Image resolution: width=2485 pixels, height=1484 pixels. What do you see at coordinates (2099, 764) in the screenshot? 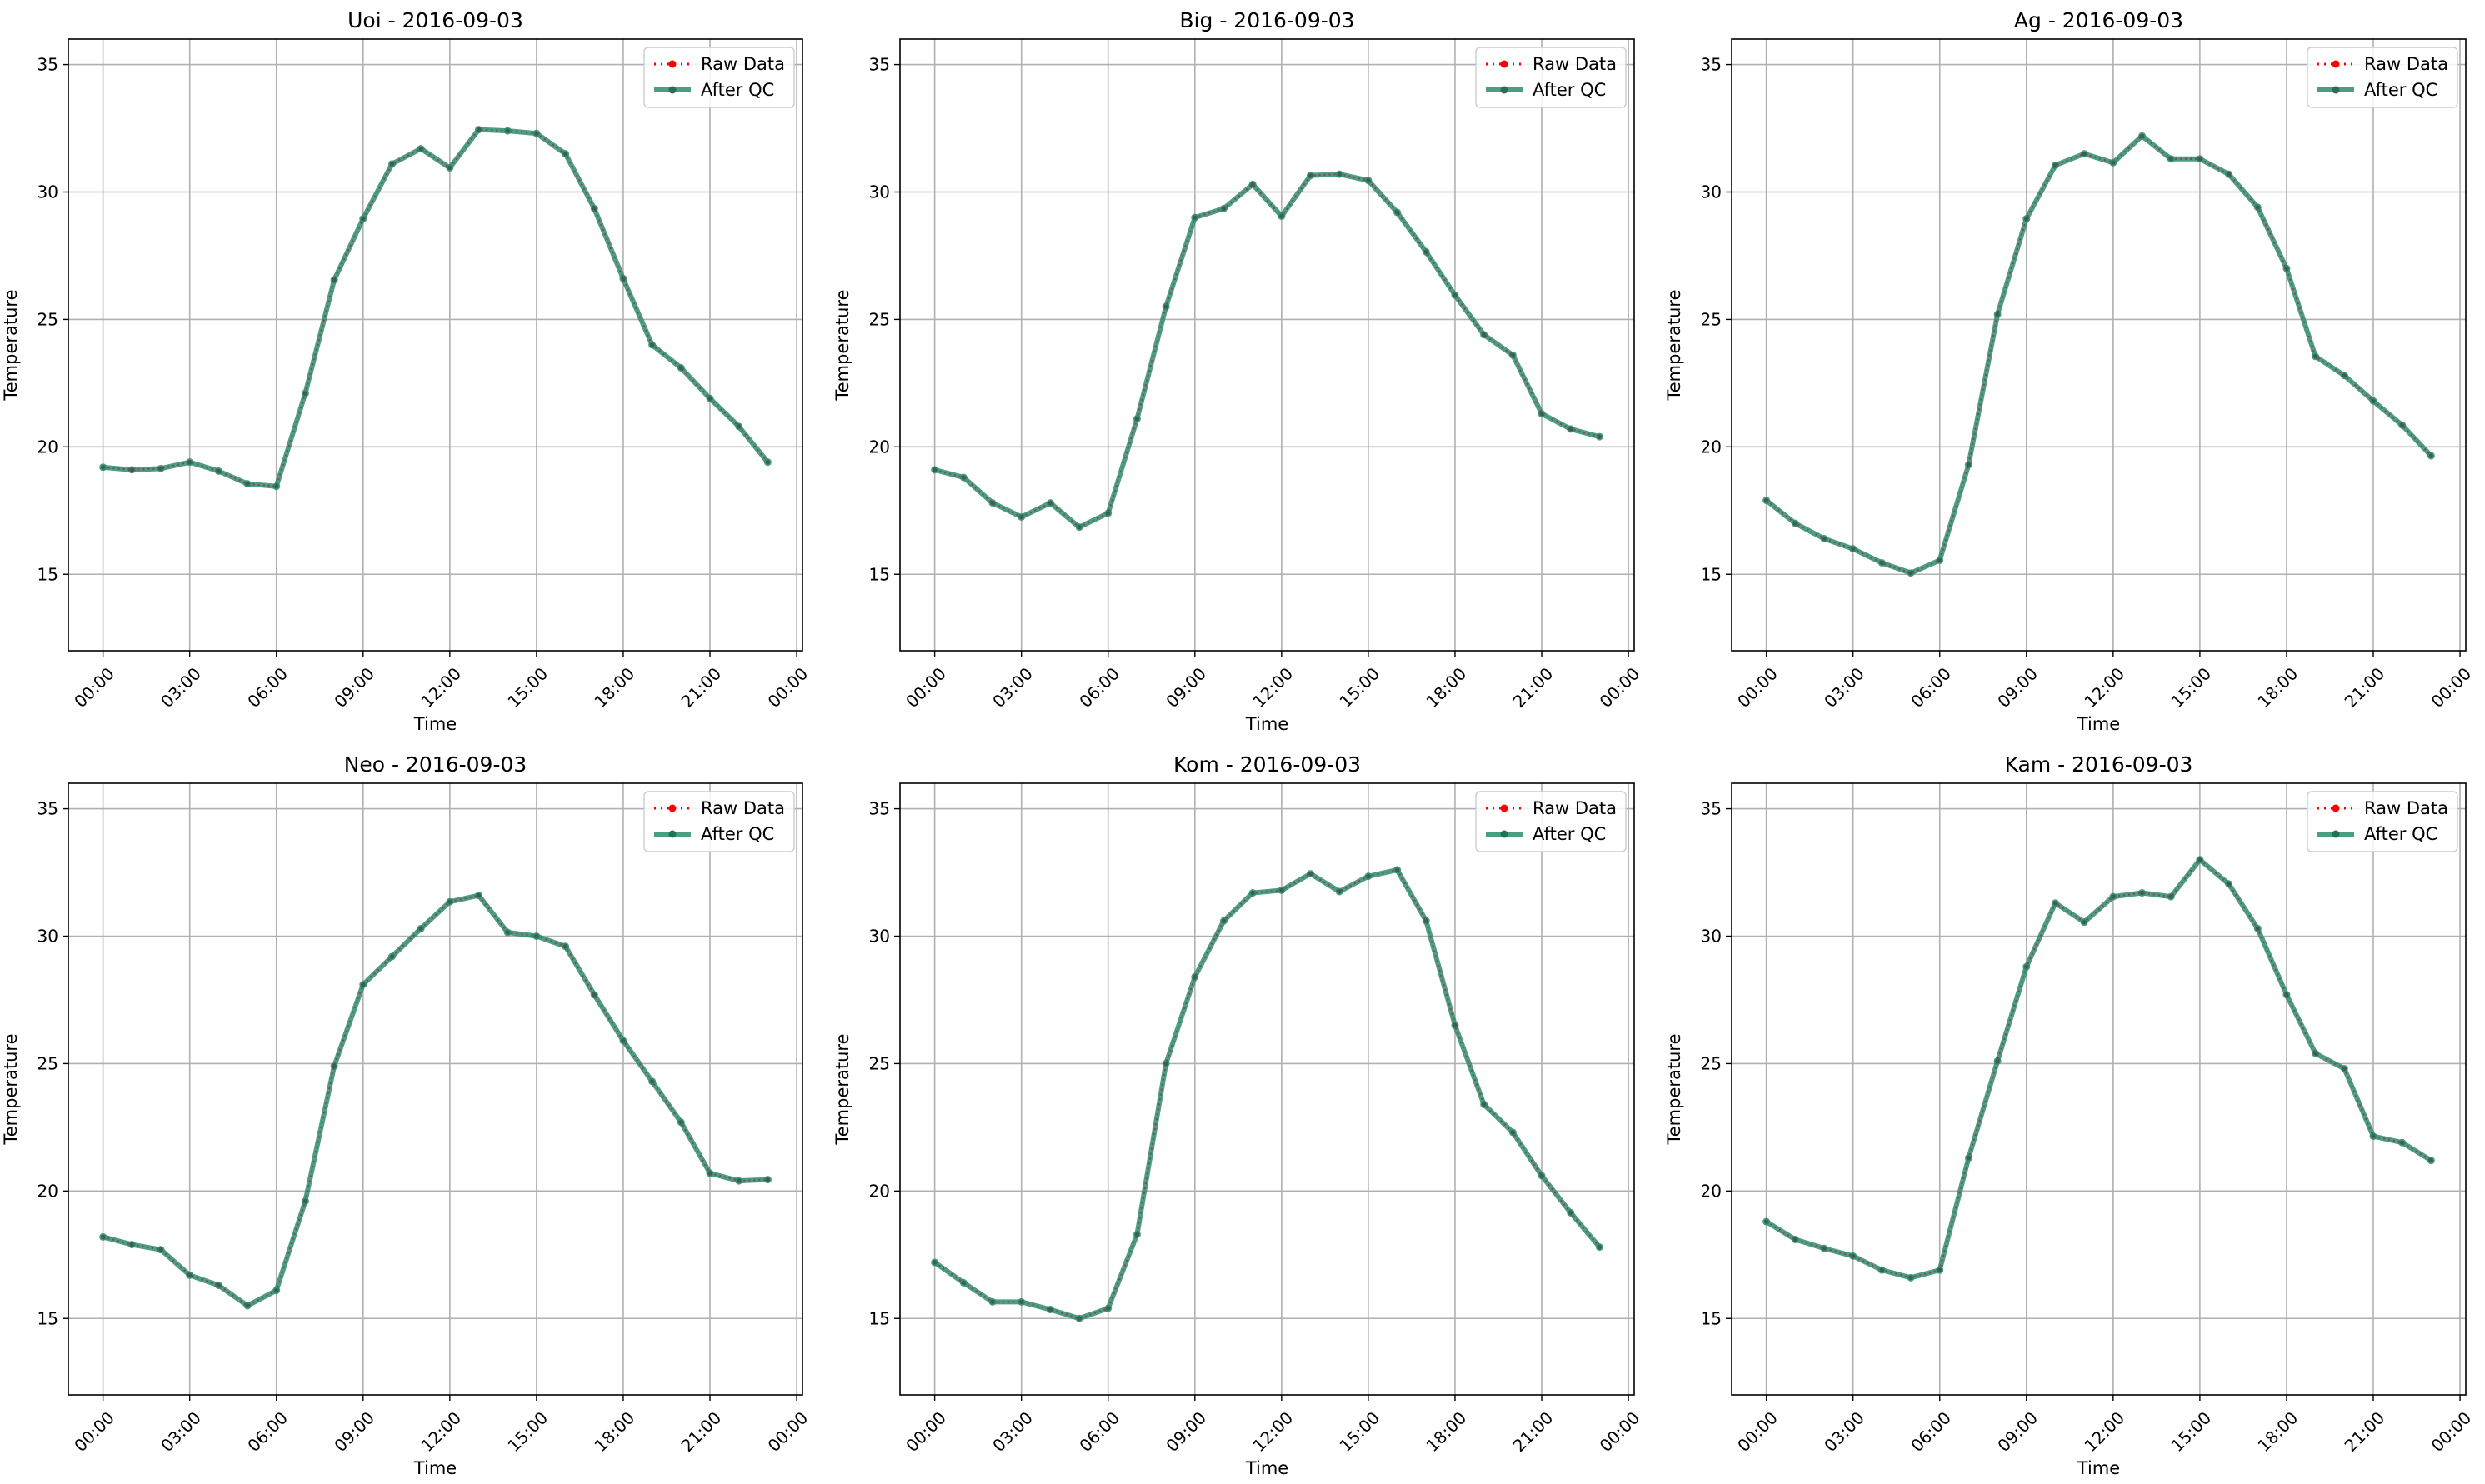
I see `chart-title: Kam - 2016-09-03` at bounding box center [2099, 764].